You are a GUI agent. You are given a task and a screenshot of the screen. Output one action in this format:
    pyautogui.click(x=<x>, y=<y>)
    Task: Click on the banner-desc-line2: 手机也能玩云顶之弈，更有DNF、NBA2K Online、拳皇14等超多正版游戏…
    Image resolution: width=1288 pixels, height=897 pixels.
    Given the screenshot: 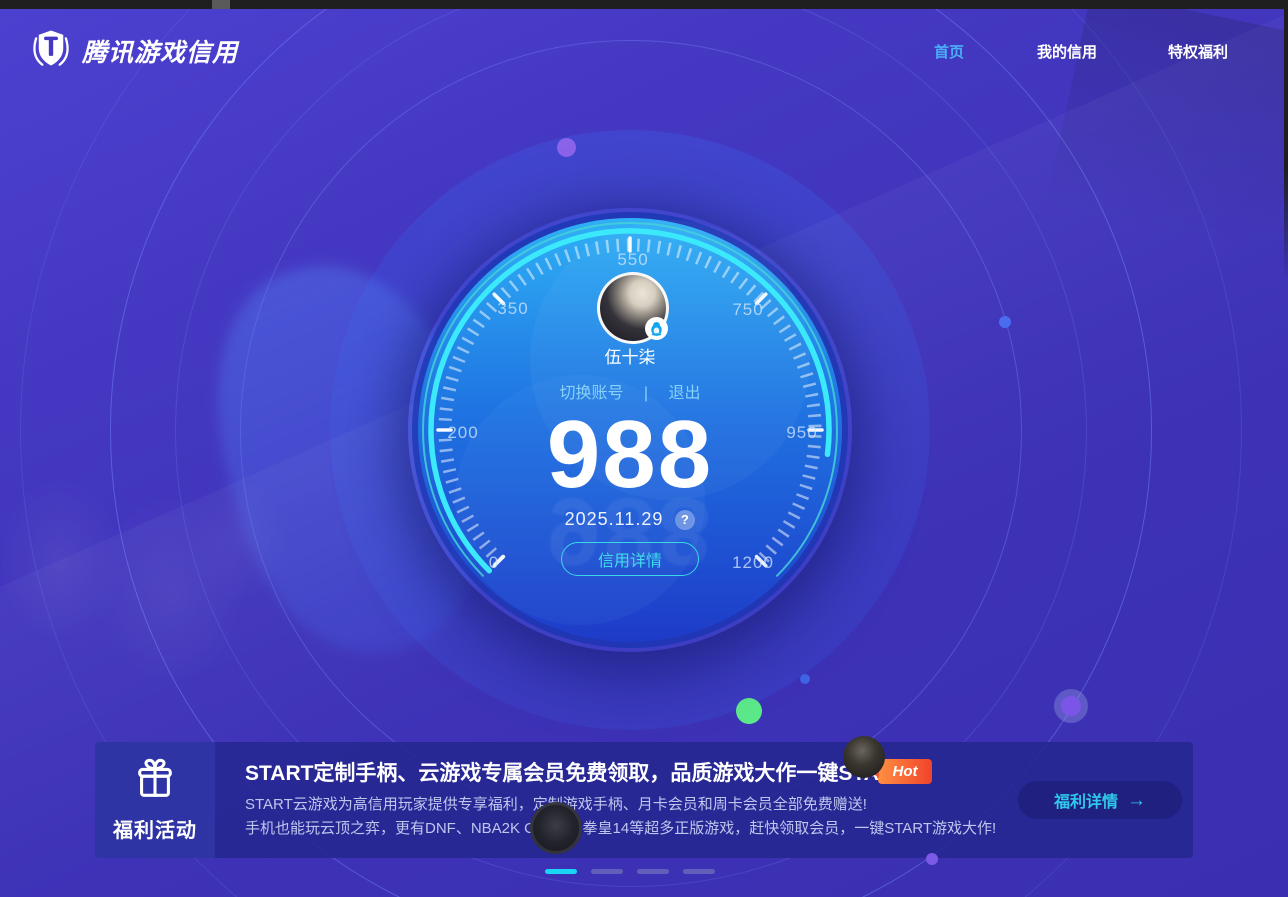 What is the action you would take?
    pyautogui.click(x=621, y=828)
    